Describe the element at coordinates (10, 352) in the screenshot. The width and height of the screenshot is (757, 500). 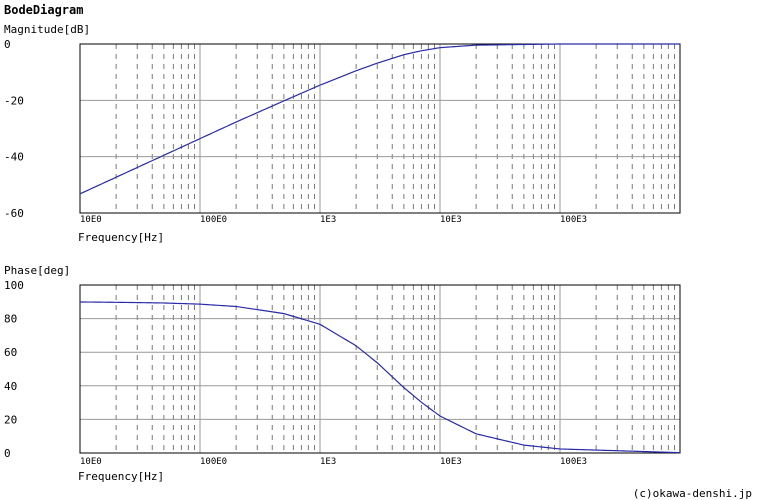
I see `y-tick-label: 60` at that location.